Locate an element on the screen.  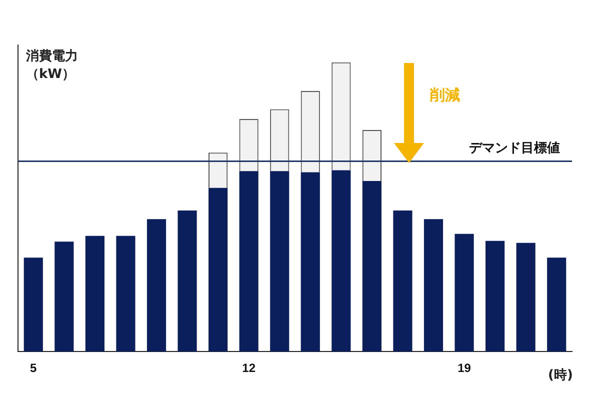
x-tick-label: 12 is located at coordinates (249, 368).